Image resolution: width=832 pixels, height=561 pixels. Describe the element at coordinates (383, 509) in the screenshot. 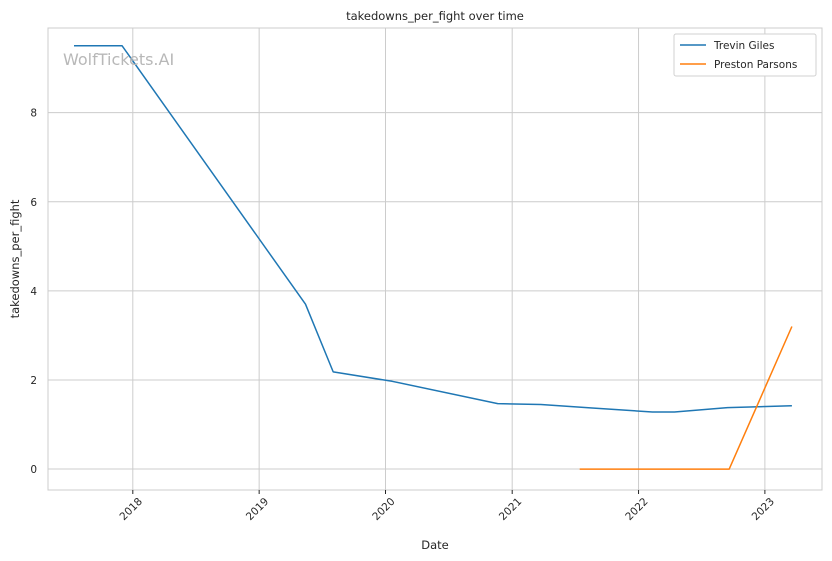

I see `x-tick-label: 2020` at that location.